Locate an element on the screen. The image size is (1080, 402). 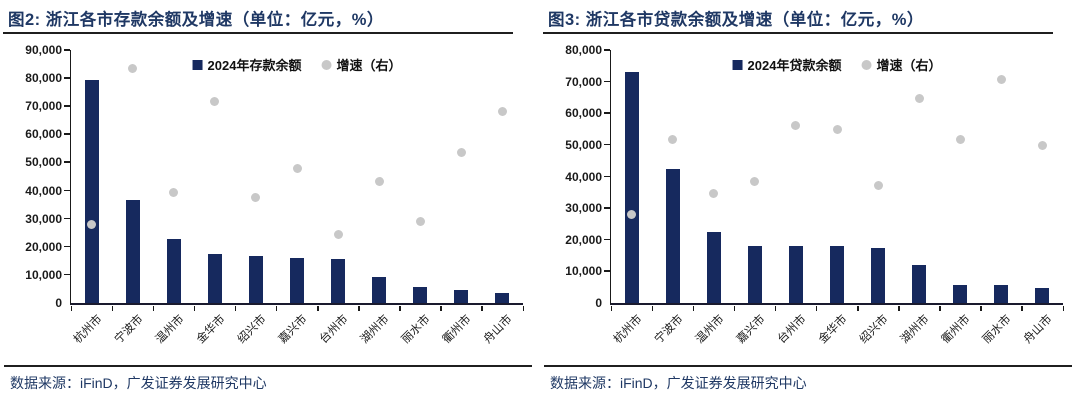
y-axis-tick-label: 40,000 is located at coordinates (583, 176).